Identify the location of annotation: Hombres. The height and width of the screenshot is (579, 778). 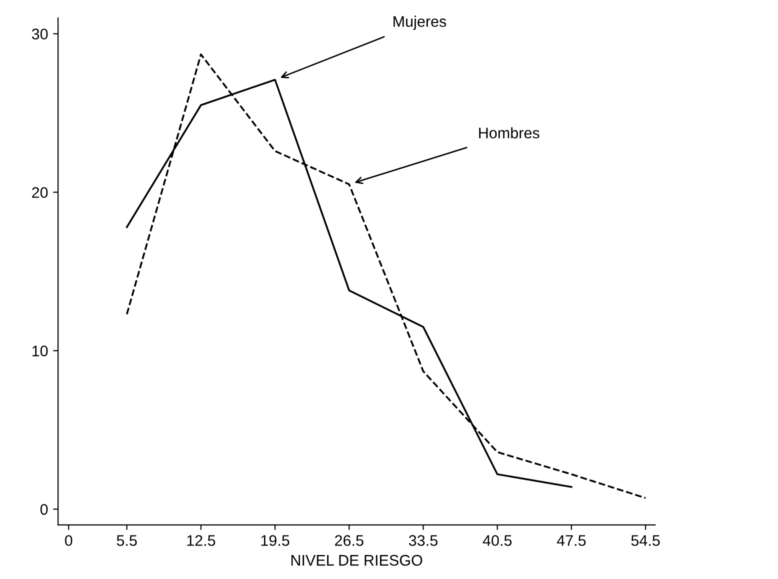
(509, 132).